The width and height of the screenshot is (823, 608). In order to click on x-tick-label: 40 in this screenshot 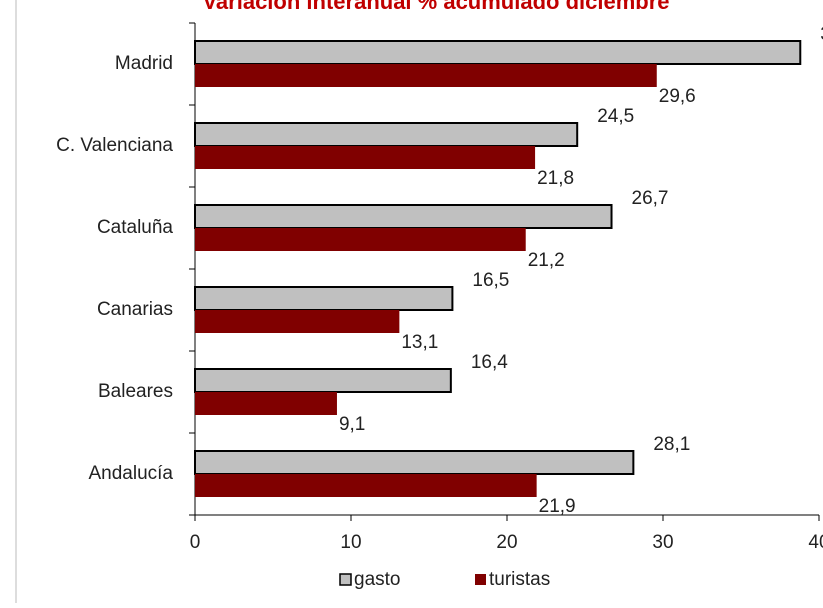, I will do `click(815, 542)`.